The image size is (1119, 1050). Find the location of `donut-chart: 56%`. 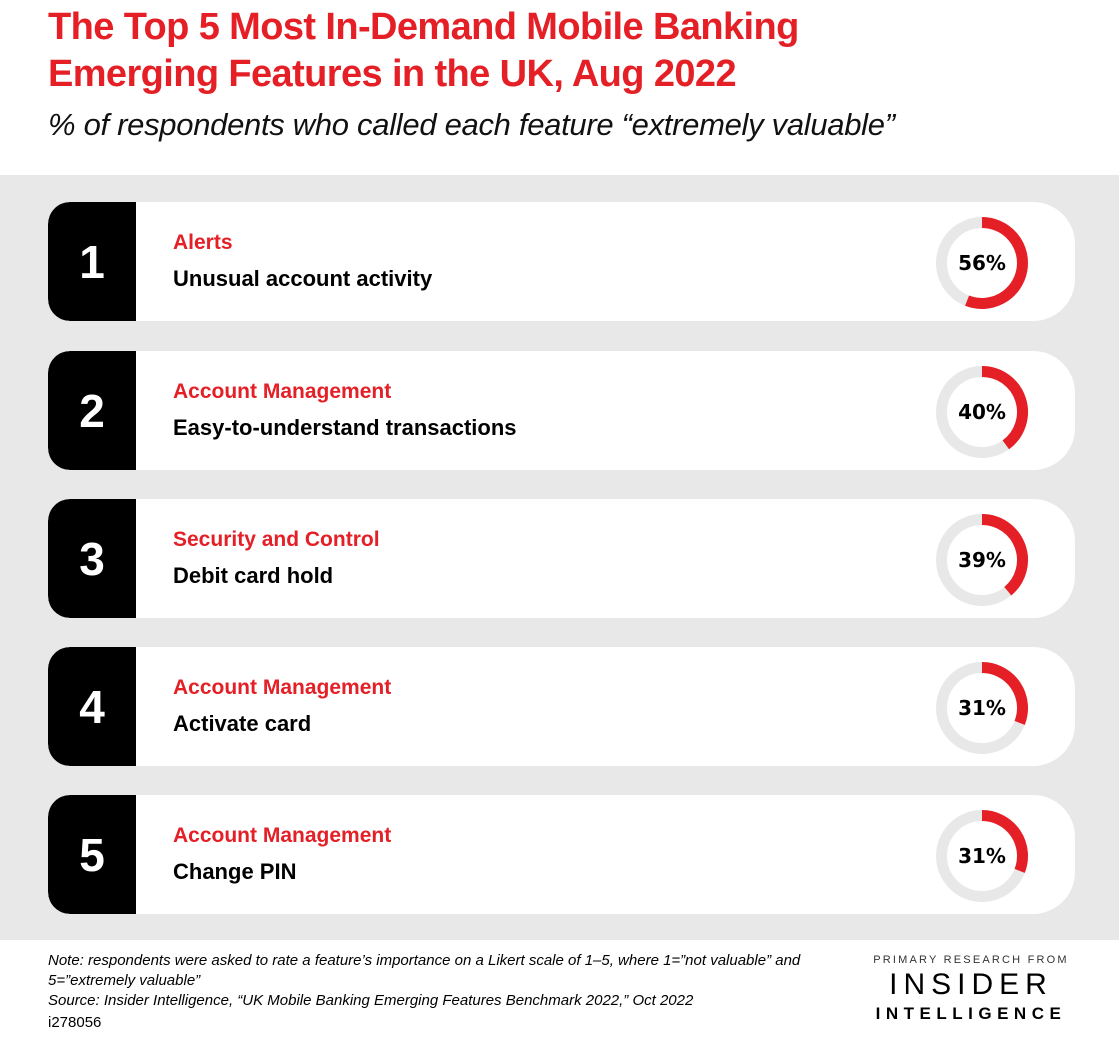

donut-chart: 56% is located at coordinates (982, 263).